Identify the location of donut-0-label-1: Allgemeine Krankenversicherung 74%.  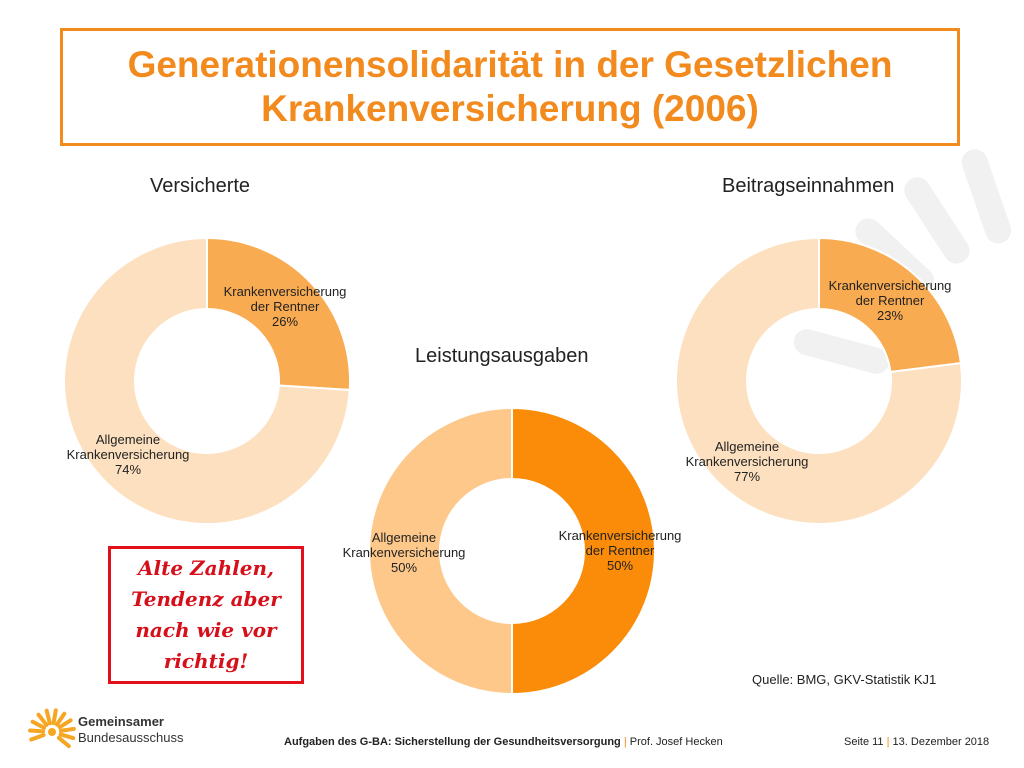
(128, 454).